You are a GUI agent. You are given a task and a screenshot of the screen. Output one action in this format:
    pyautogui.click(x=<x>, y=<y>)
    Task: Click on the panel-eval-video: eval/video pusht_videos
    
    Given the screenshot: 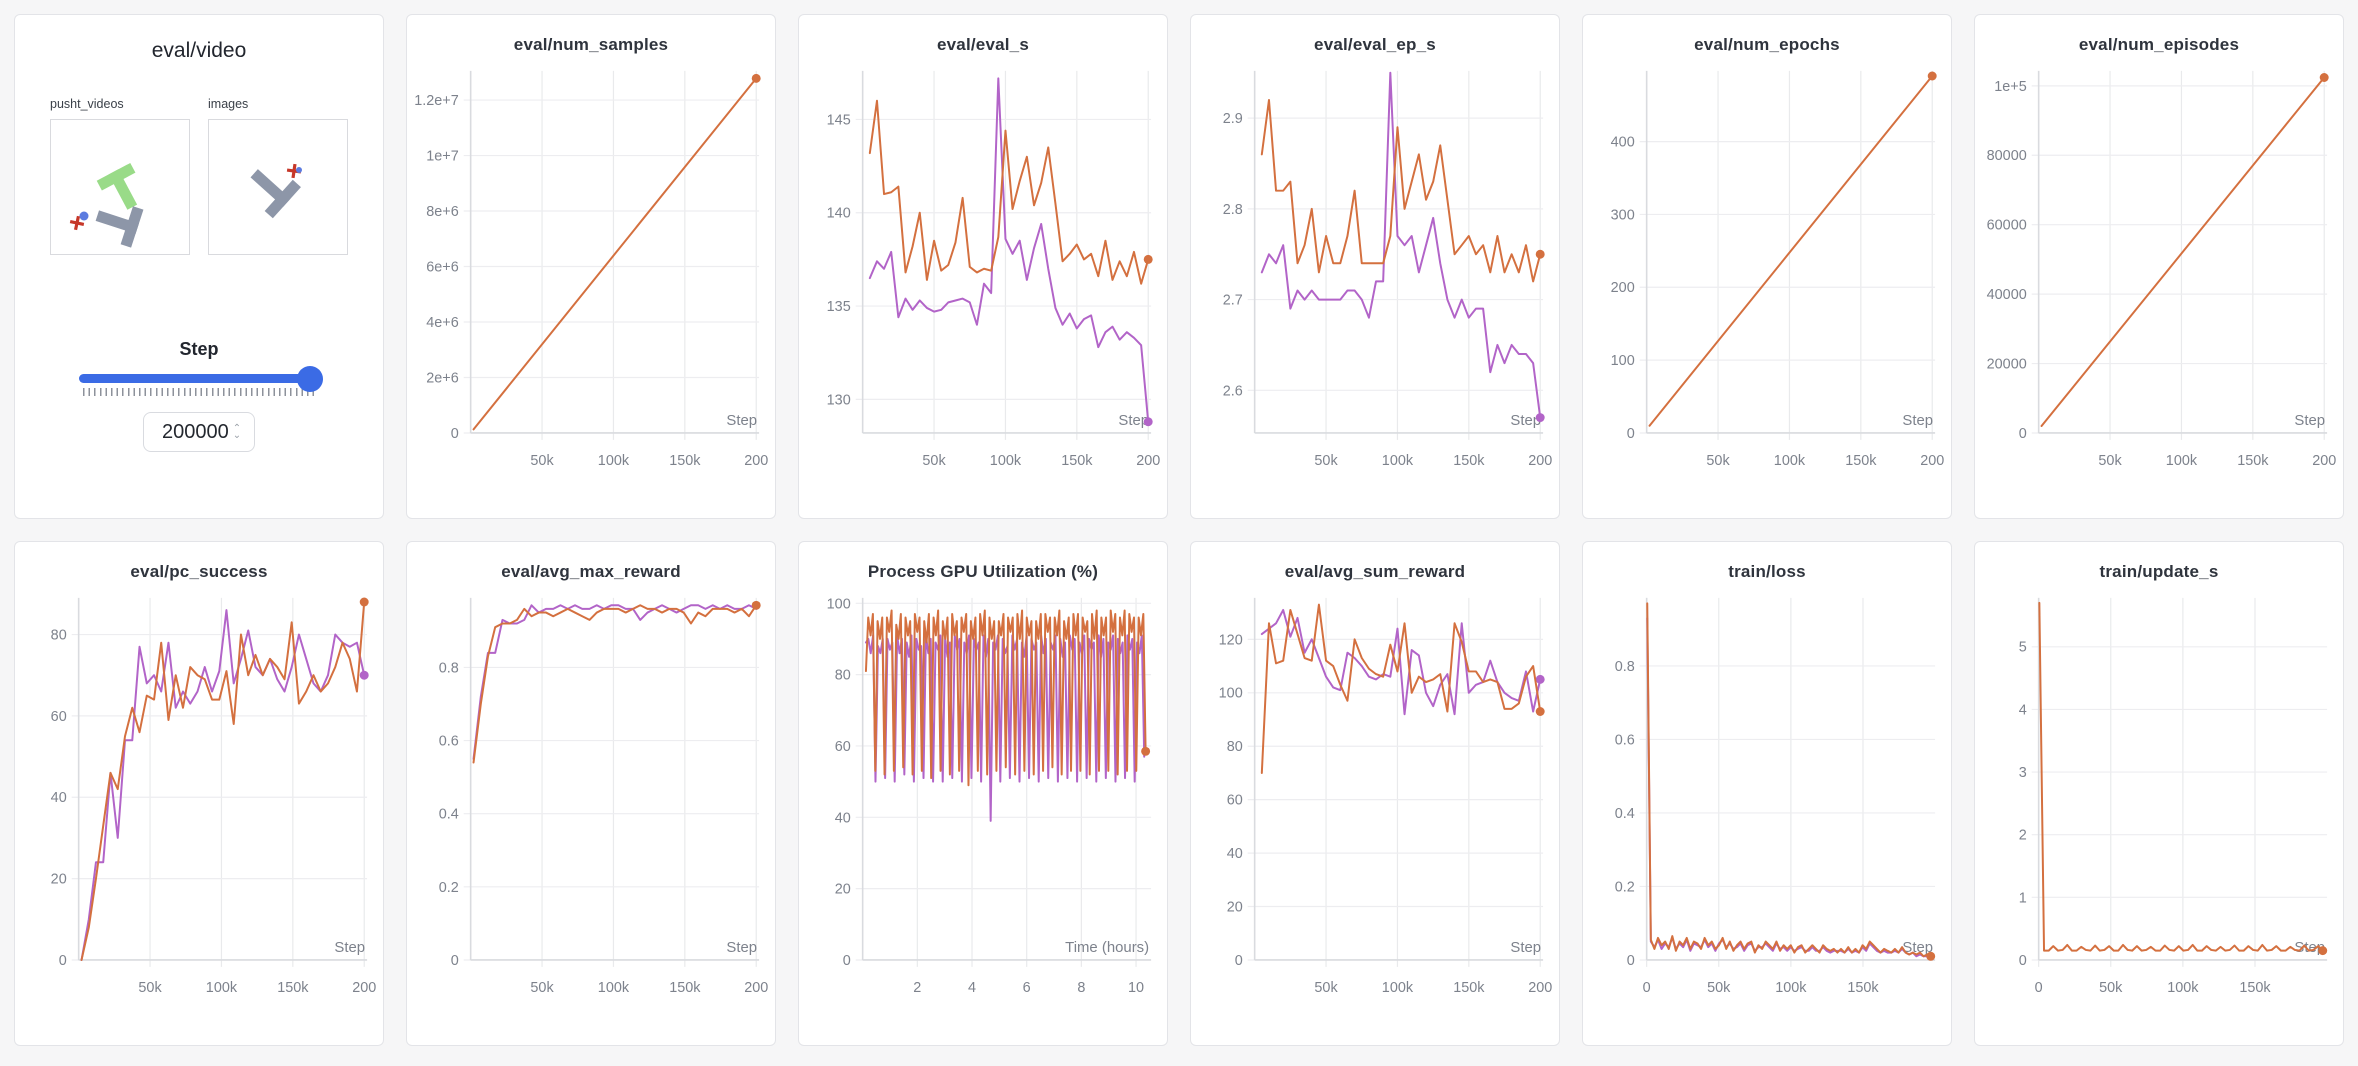 What is the action you would take?
    pyautogui.click(x=199, y=266)
    